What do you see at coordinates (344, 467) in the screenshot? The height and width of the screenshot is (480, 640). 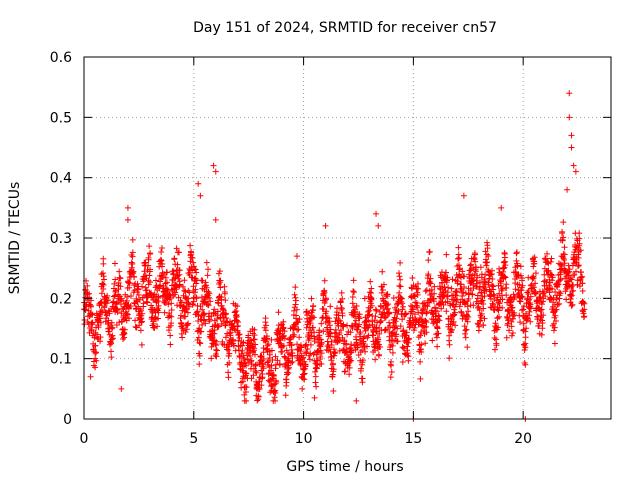 I see `x-axis-label: GPS time / hours` at bounding box center [344, 467].